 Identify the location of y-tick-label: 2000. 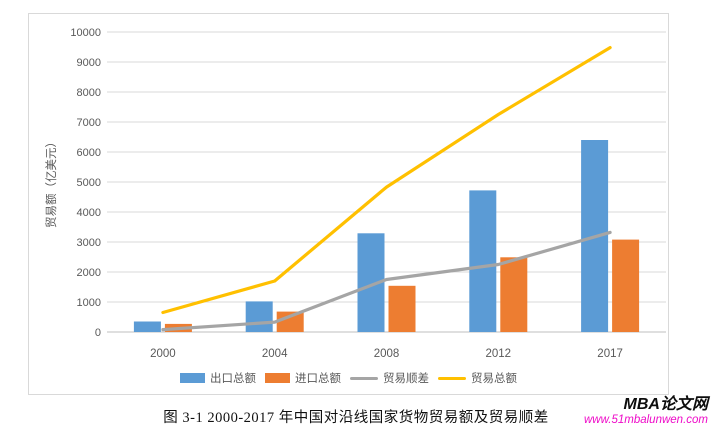
(89, 273).